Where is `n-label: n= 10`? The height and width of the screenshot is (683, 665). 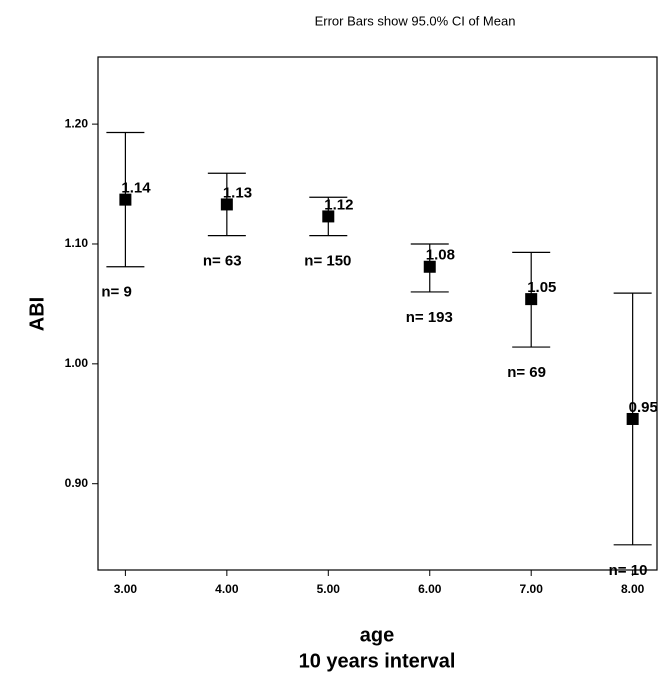
n-label: n= 10 is located at coordinates (628, 570).